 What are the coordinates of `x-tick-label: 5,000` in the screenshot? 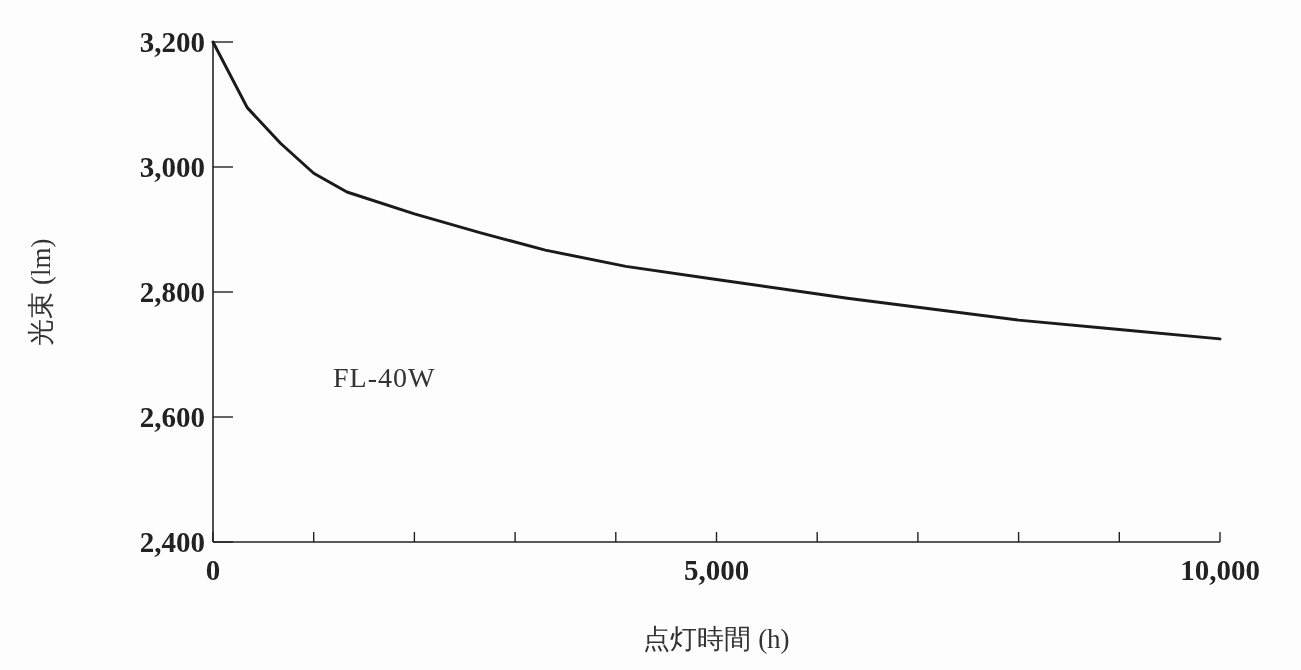 It's located at (716, 570).